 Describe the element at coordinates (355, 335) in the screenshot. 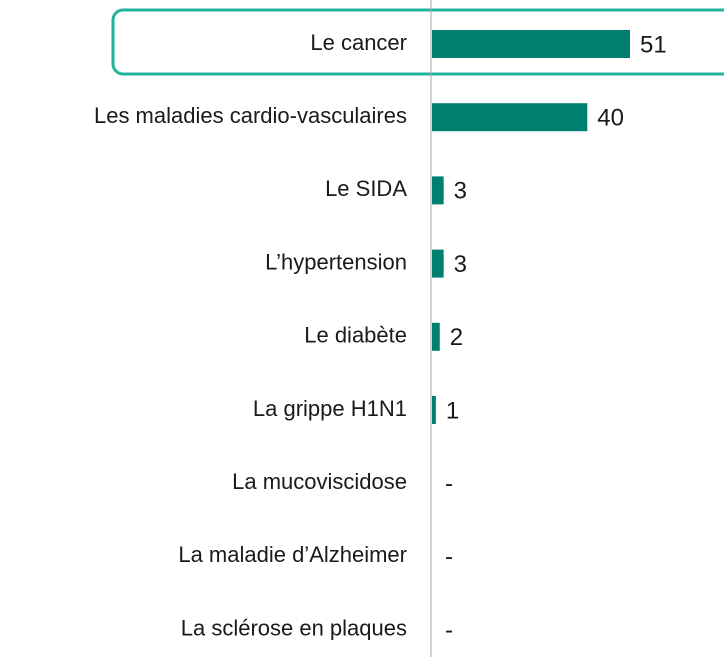

I see `category-label: Le diabète` at that location.